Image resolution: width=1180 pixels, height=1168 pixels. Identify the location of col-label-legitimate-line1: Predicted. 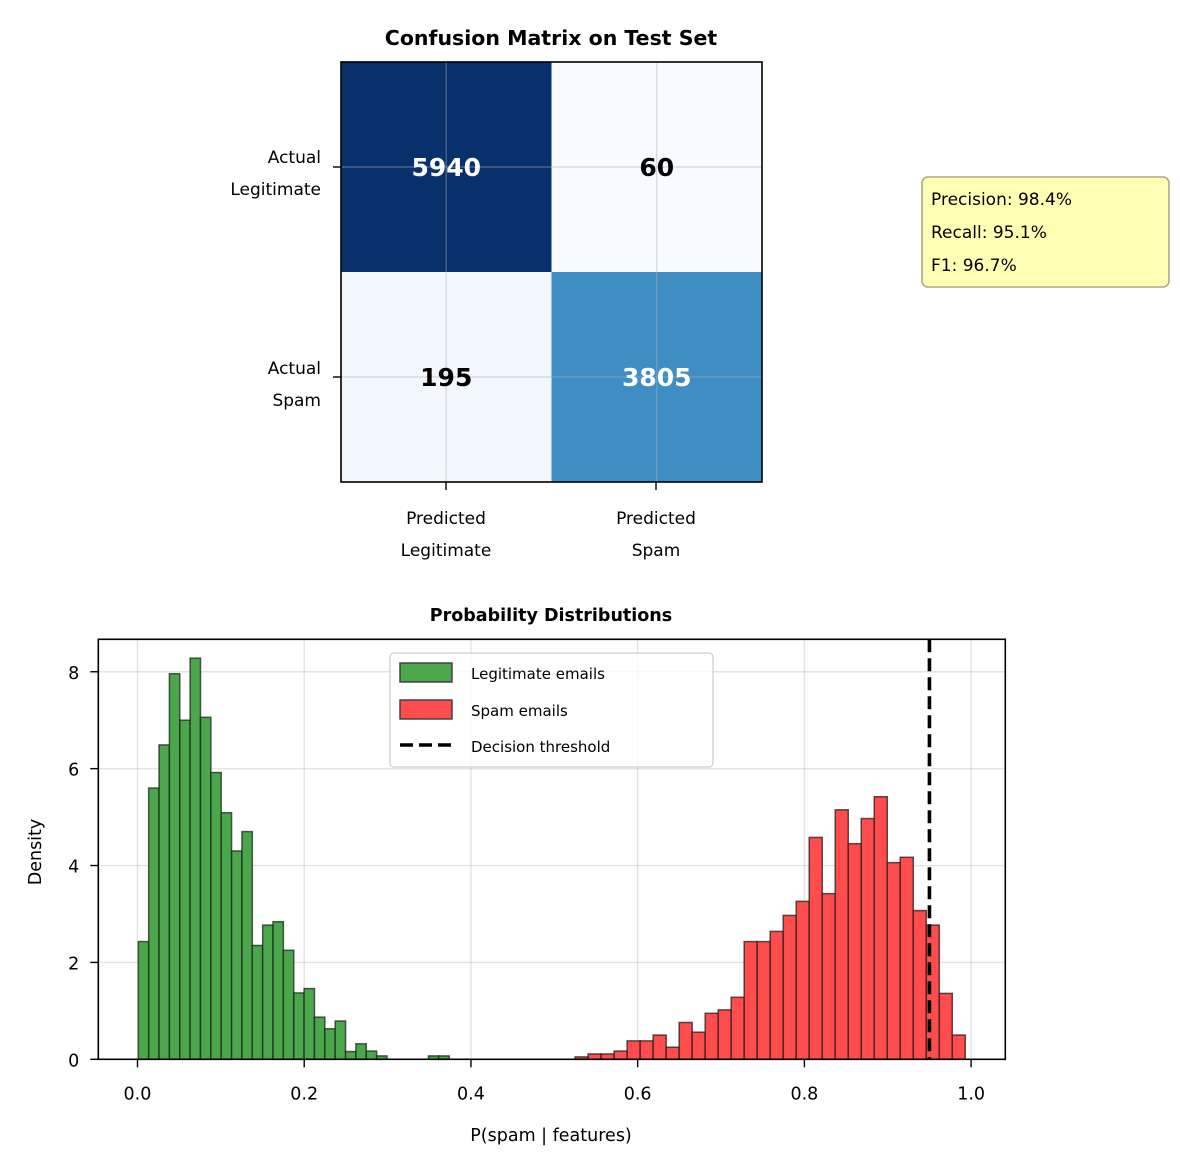
(446, 519).